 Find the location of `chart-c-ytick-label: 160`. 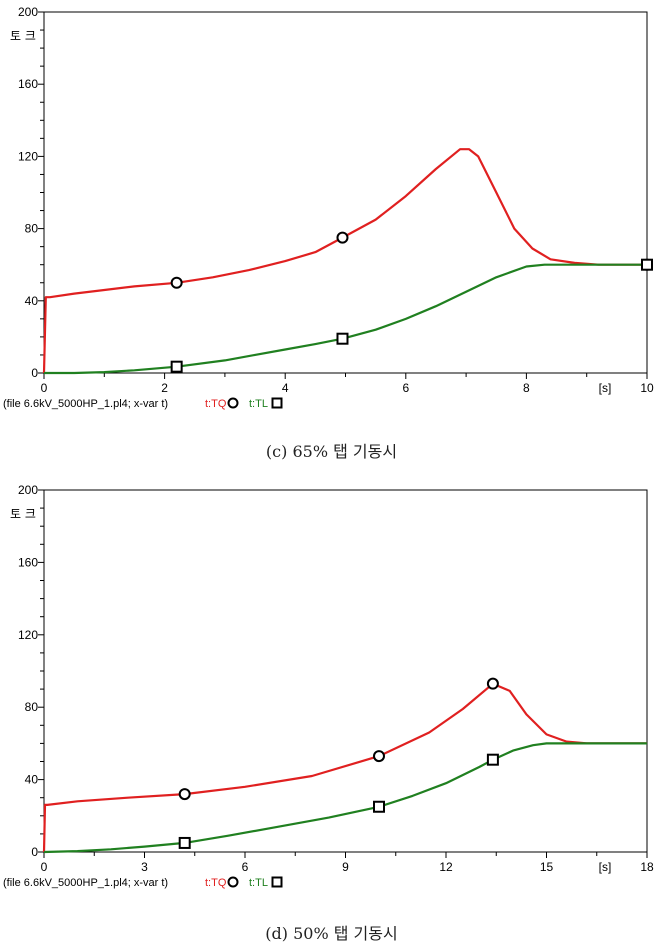

chart-c-ytick-label: 160 is located at coordinates (28, 84).